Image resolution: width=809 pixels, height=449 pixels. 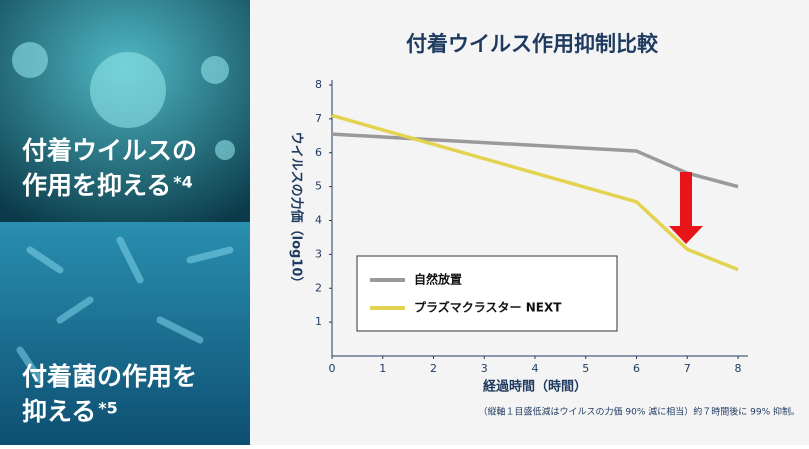 I want to click on panel-note: *4, so click(x=183, y=182).